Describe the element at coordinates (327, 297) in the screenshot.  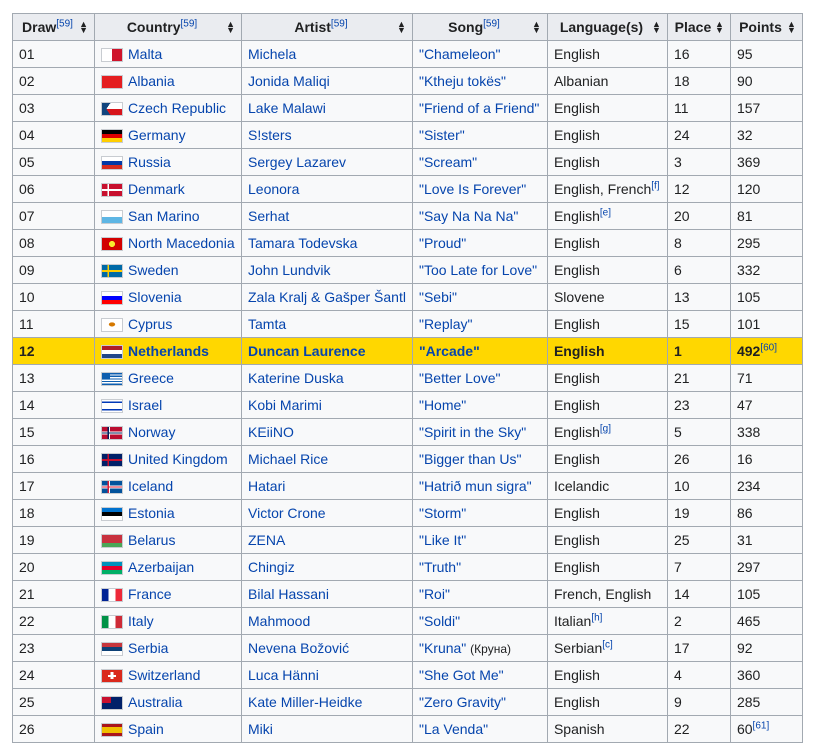
I see `artist-link: Zala Kralj & Gašper Šantl` at that location.